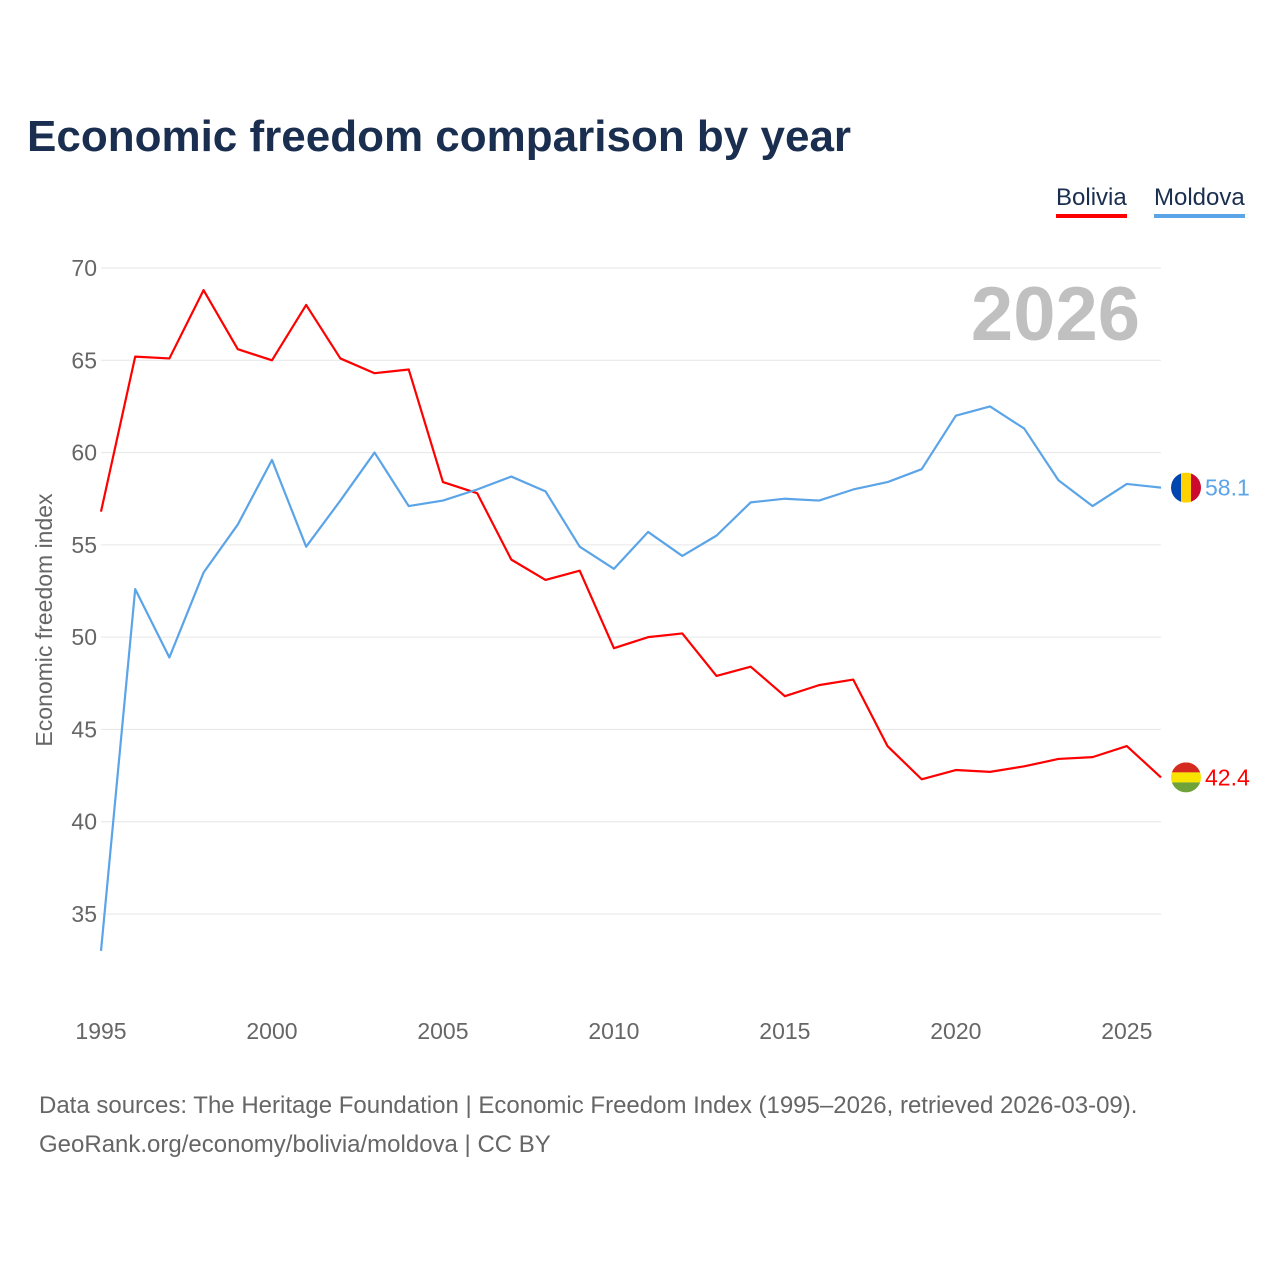 The image size is (1280, 1280). I want to click on x-tick-label: 1995, so click(100, 1031).